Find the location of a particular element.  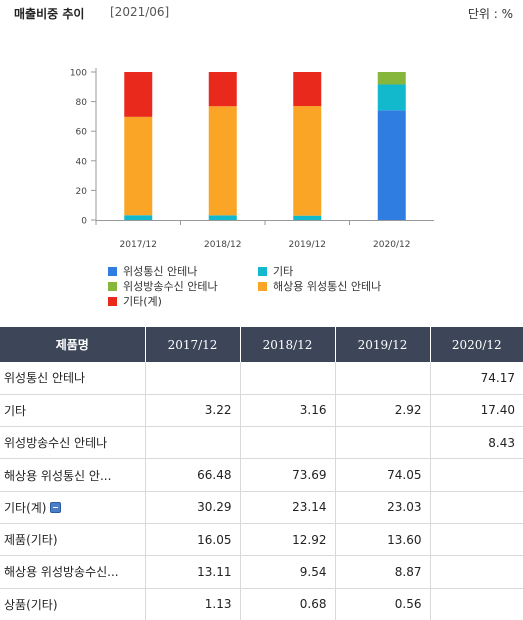

table-row: 상품(기타) 1.13 0.68 0.56 is located at coordinates (261, 604).